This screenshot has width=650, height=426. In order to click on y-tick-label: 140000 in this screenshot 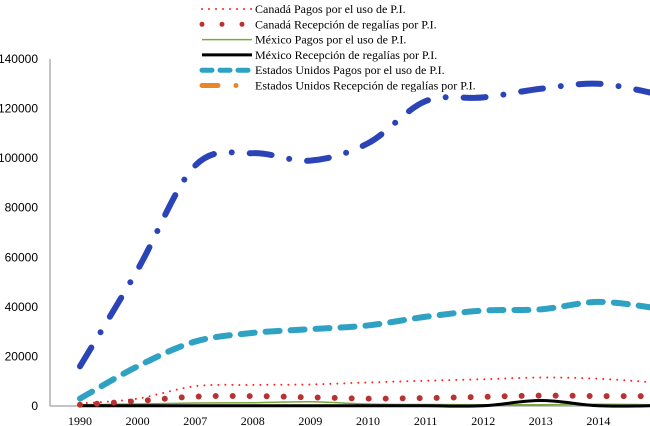, I will do `click(19, 59)`.